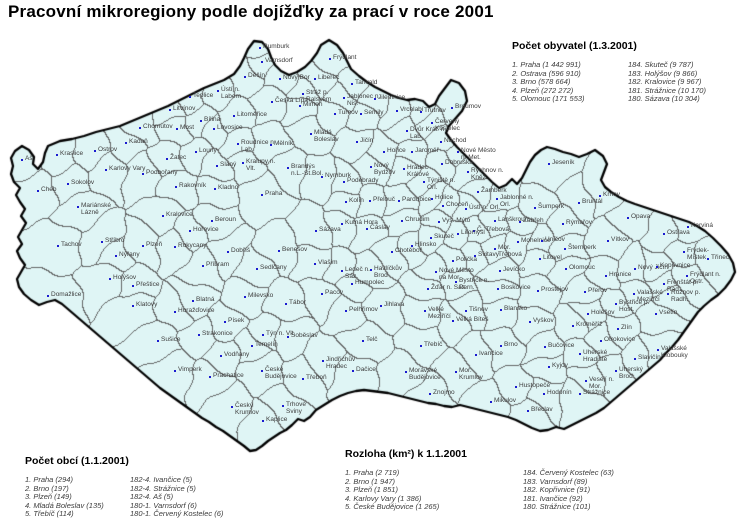  I want to click on city-label: Vrchlabí, so click(412, 109).